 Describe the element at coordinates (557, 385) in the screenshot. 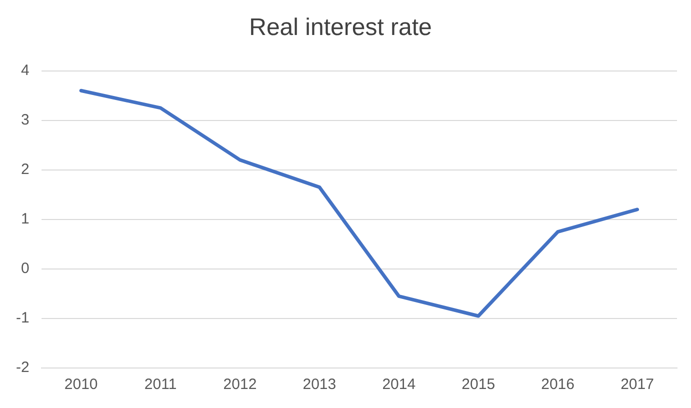

I see `x-tick-label: 2016` at that location.